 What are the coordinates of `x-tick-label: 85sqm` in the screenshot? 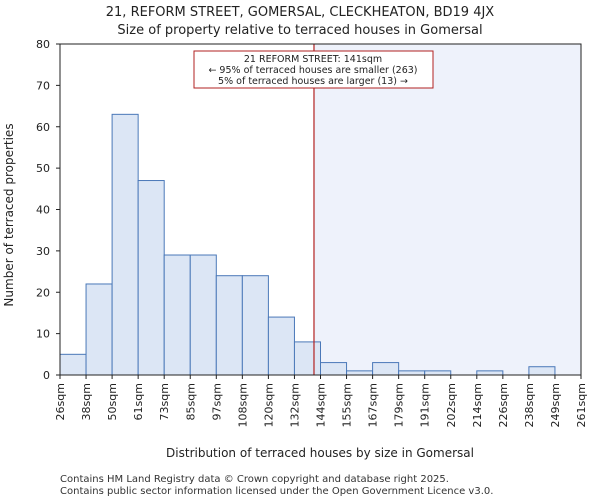 It's located at (190, 401).